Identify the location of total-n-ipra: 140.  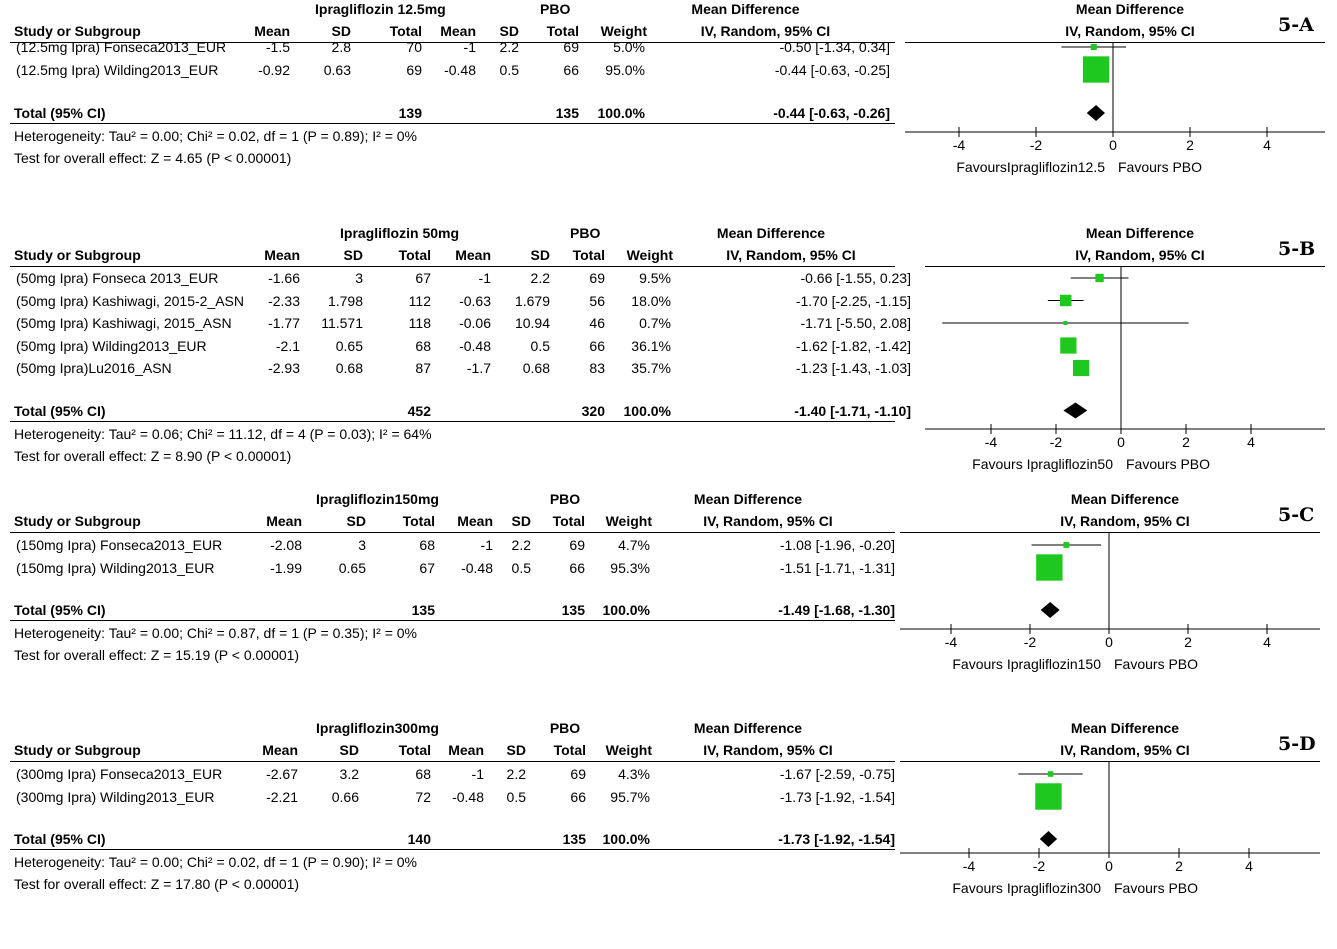
(419, 839).